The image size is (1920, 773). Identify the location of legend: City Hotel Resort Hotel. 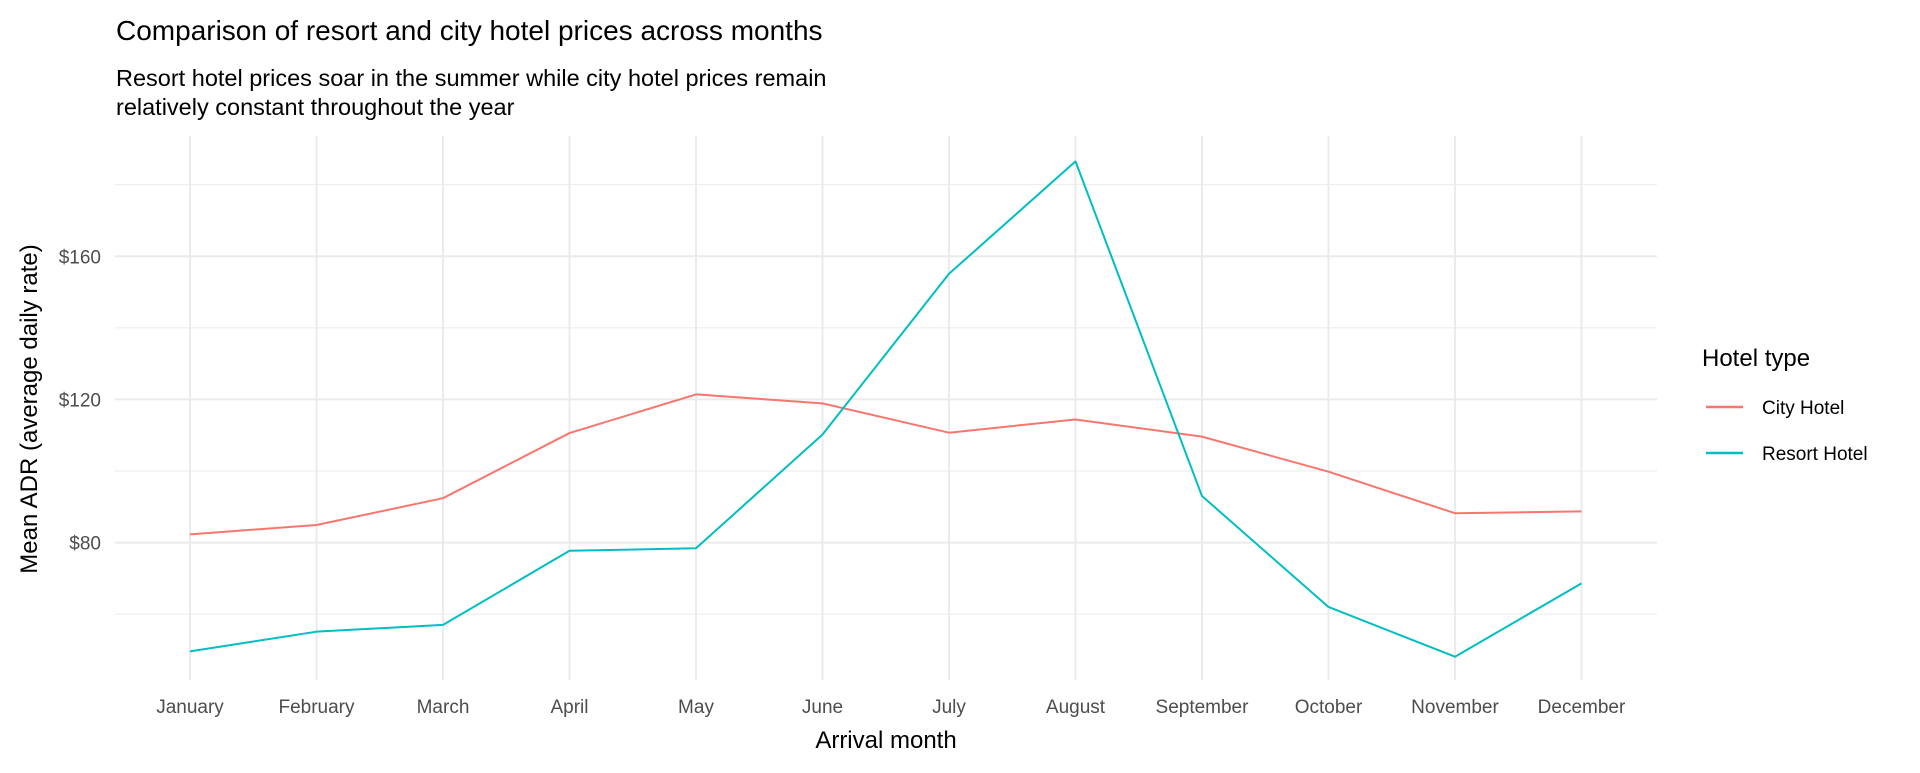
(1787, 431).